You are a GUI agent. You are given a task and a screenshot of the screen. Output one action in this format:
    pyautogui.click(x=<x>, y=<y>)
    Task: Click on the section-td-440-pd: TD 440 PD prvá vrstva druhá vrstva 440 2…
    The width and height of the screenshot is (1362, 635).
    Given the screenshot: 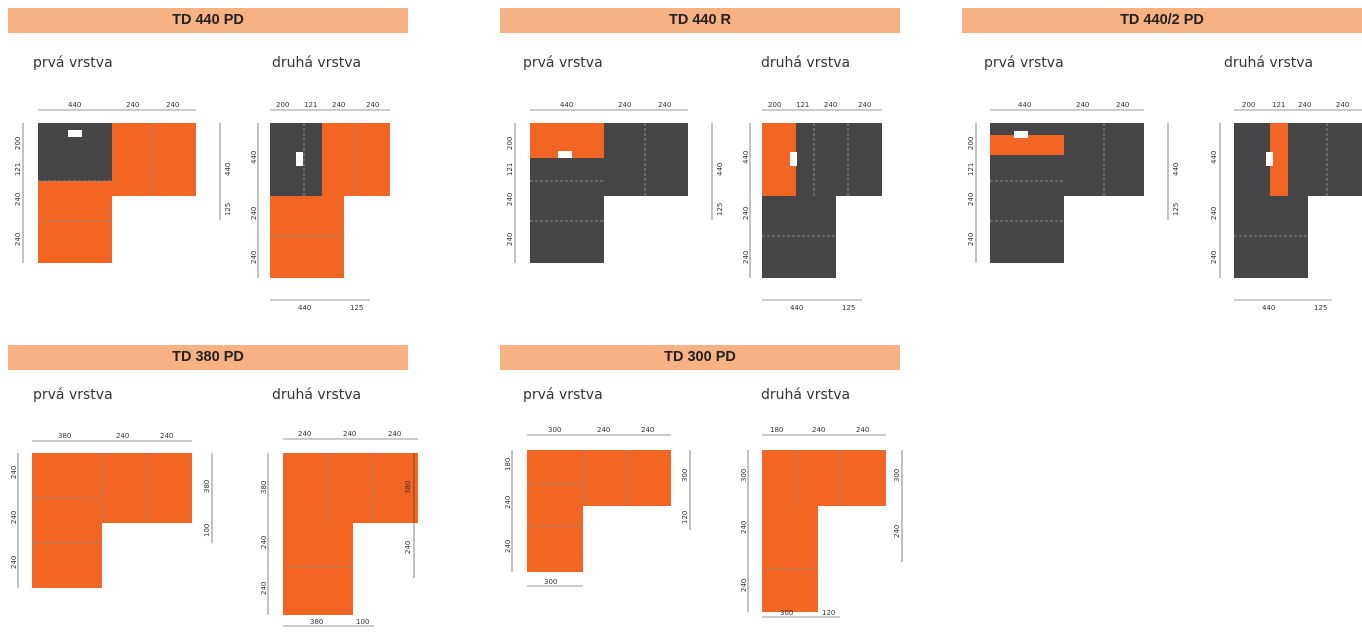 What is the action you would take?
    pyautogui.click(x=208, y=163)
    